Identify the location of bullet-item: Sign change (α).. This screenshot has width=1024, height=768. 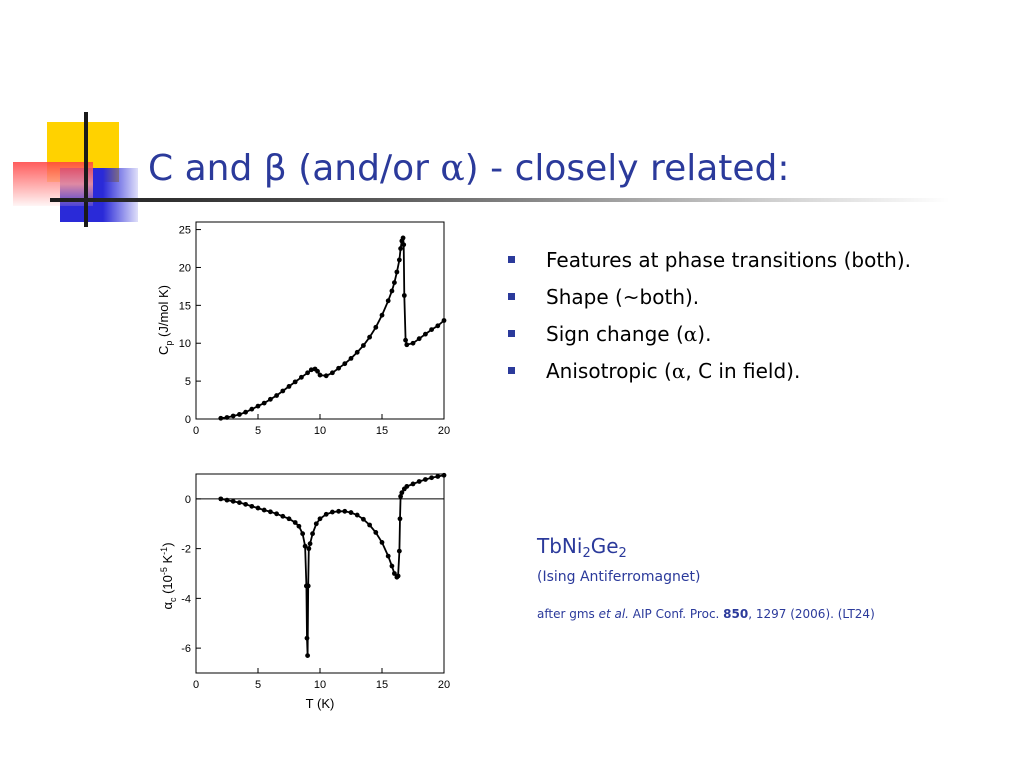
(709, 334).